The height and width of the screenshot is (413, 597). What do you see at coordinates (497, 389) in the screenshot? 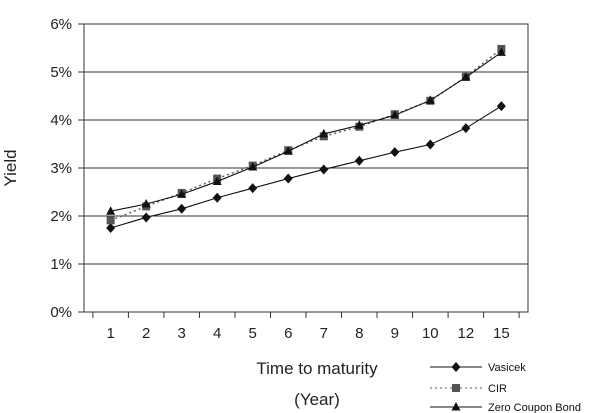
I see `legend-label: CIR` at bounding box center [497, 389].